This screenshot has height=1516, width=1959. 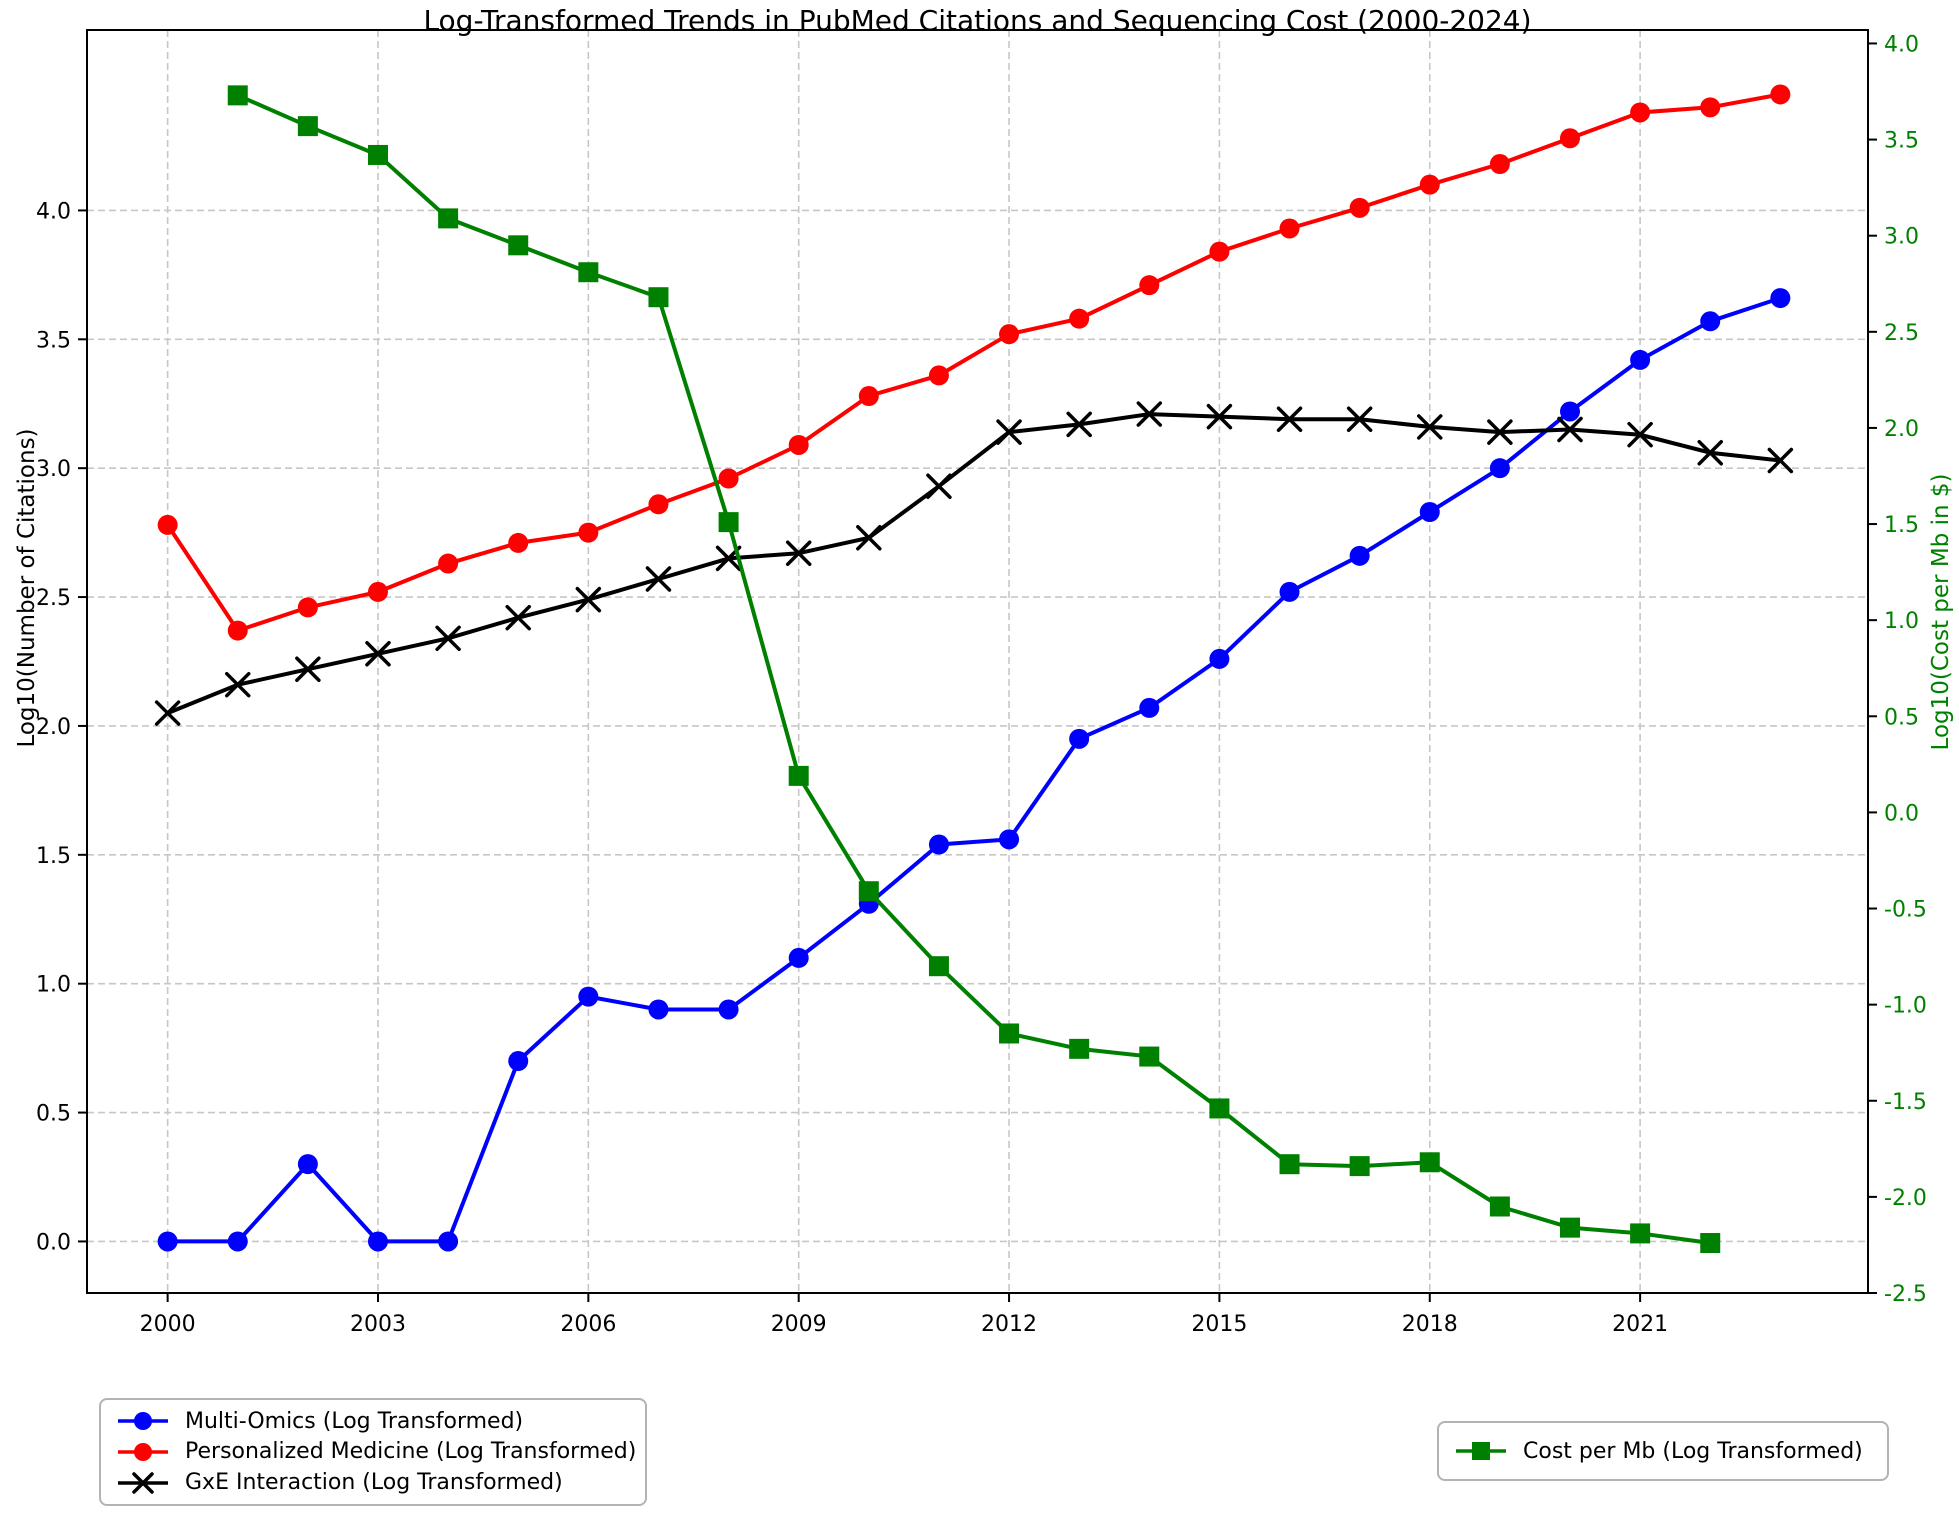 I want to click on legend-item-gxe-interaction: GxE Interaction (Log Transformed), so click(x=373, y=1483).